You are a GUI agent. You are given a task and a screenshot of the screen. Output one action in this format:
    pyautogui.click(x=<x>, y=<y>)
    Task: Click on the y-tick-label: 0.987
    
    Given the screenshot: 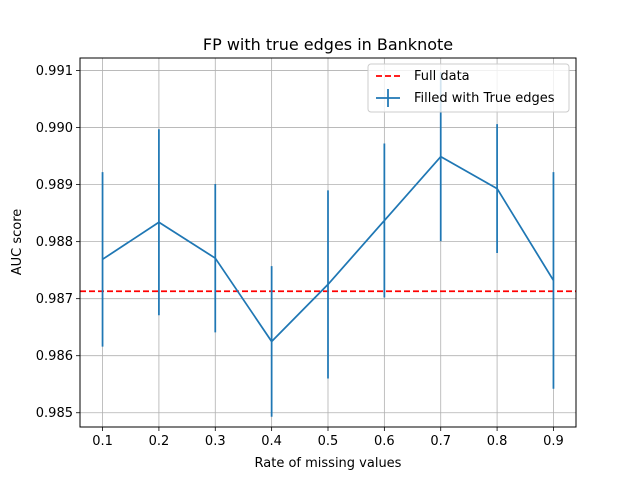 What is the action you would take?
    pyautogui.click(x=54, y=299)
    